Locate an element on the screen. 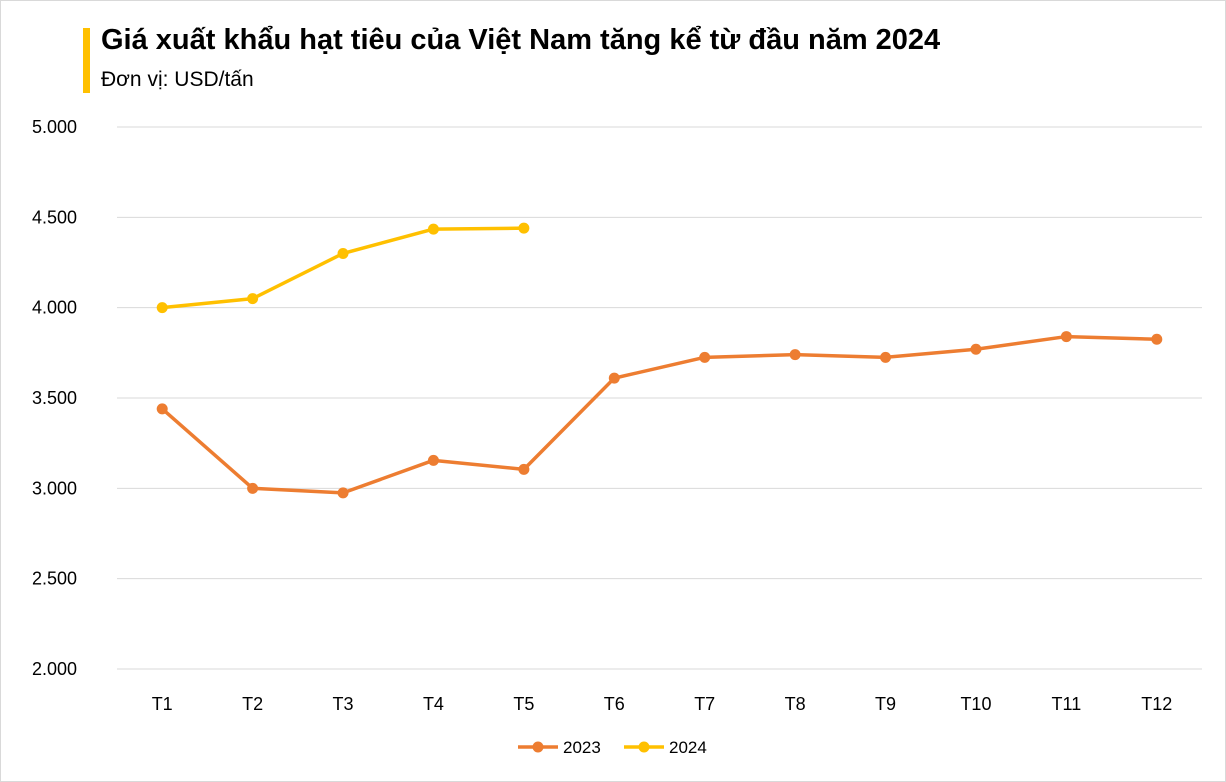 Image resolution: width=1226 pixels, height=782 pixels. y-tick-label: 2.500 is located at coordinates (54, 579).